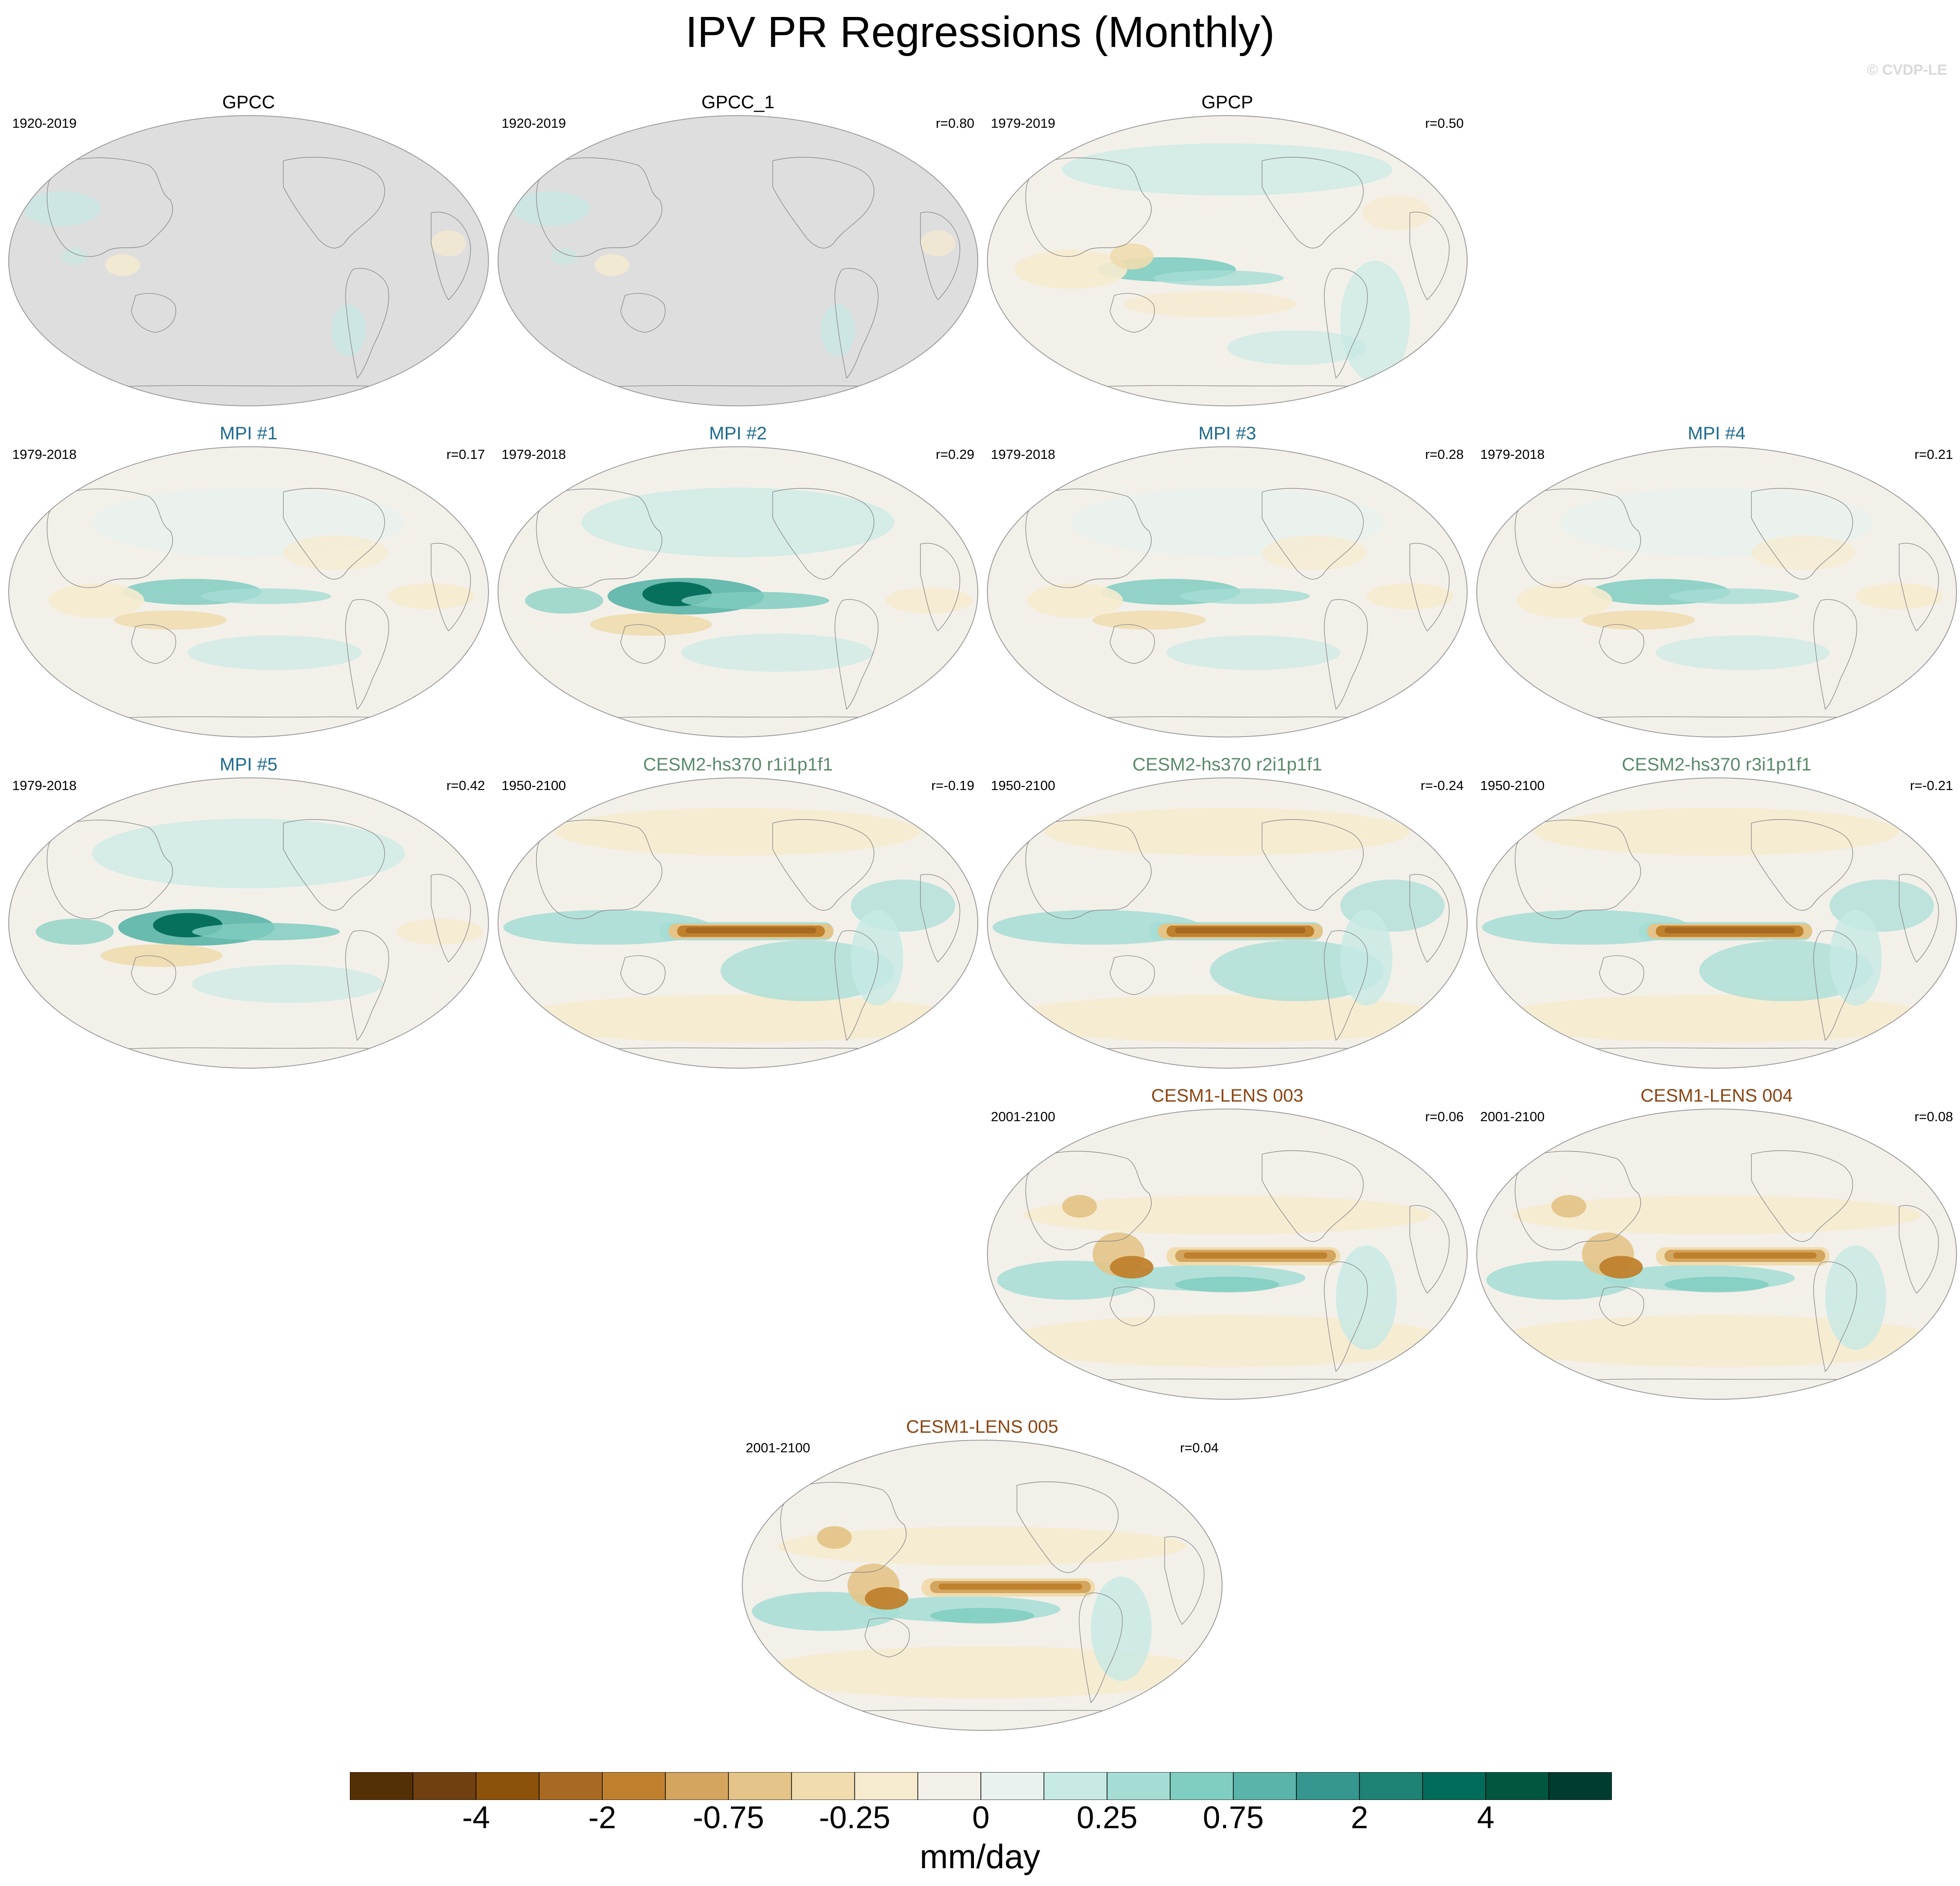 Image resolution: width=1960 pixels, height=1886 pixels. What do you see at coordinates (952, 785) in the screenshot?
I see `panel-correlation: r=-0.19` at bounding box center [952, 785].